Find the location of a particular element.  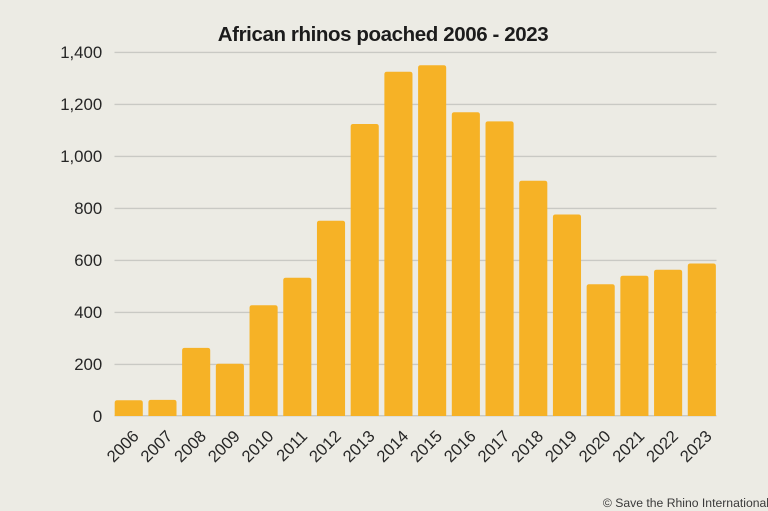

svg-text: © Save the Rhino International is located at coordinates (685, 503).